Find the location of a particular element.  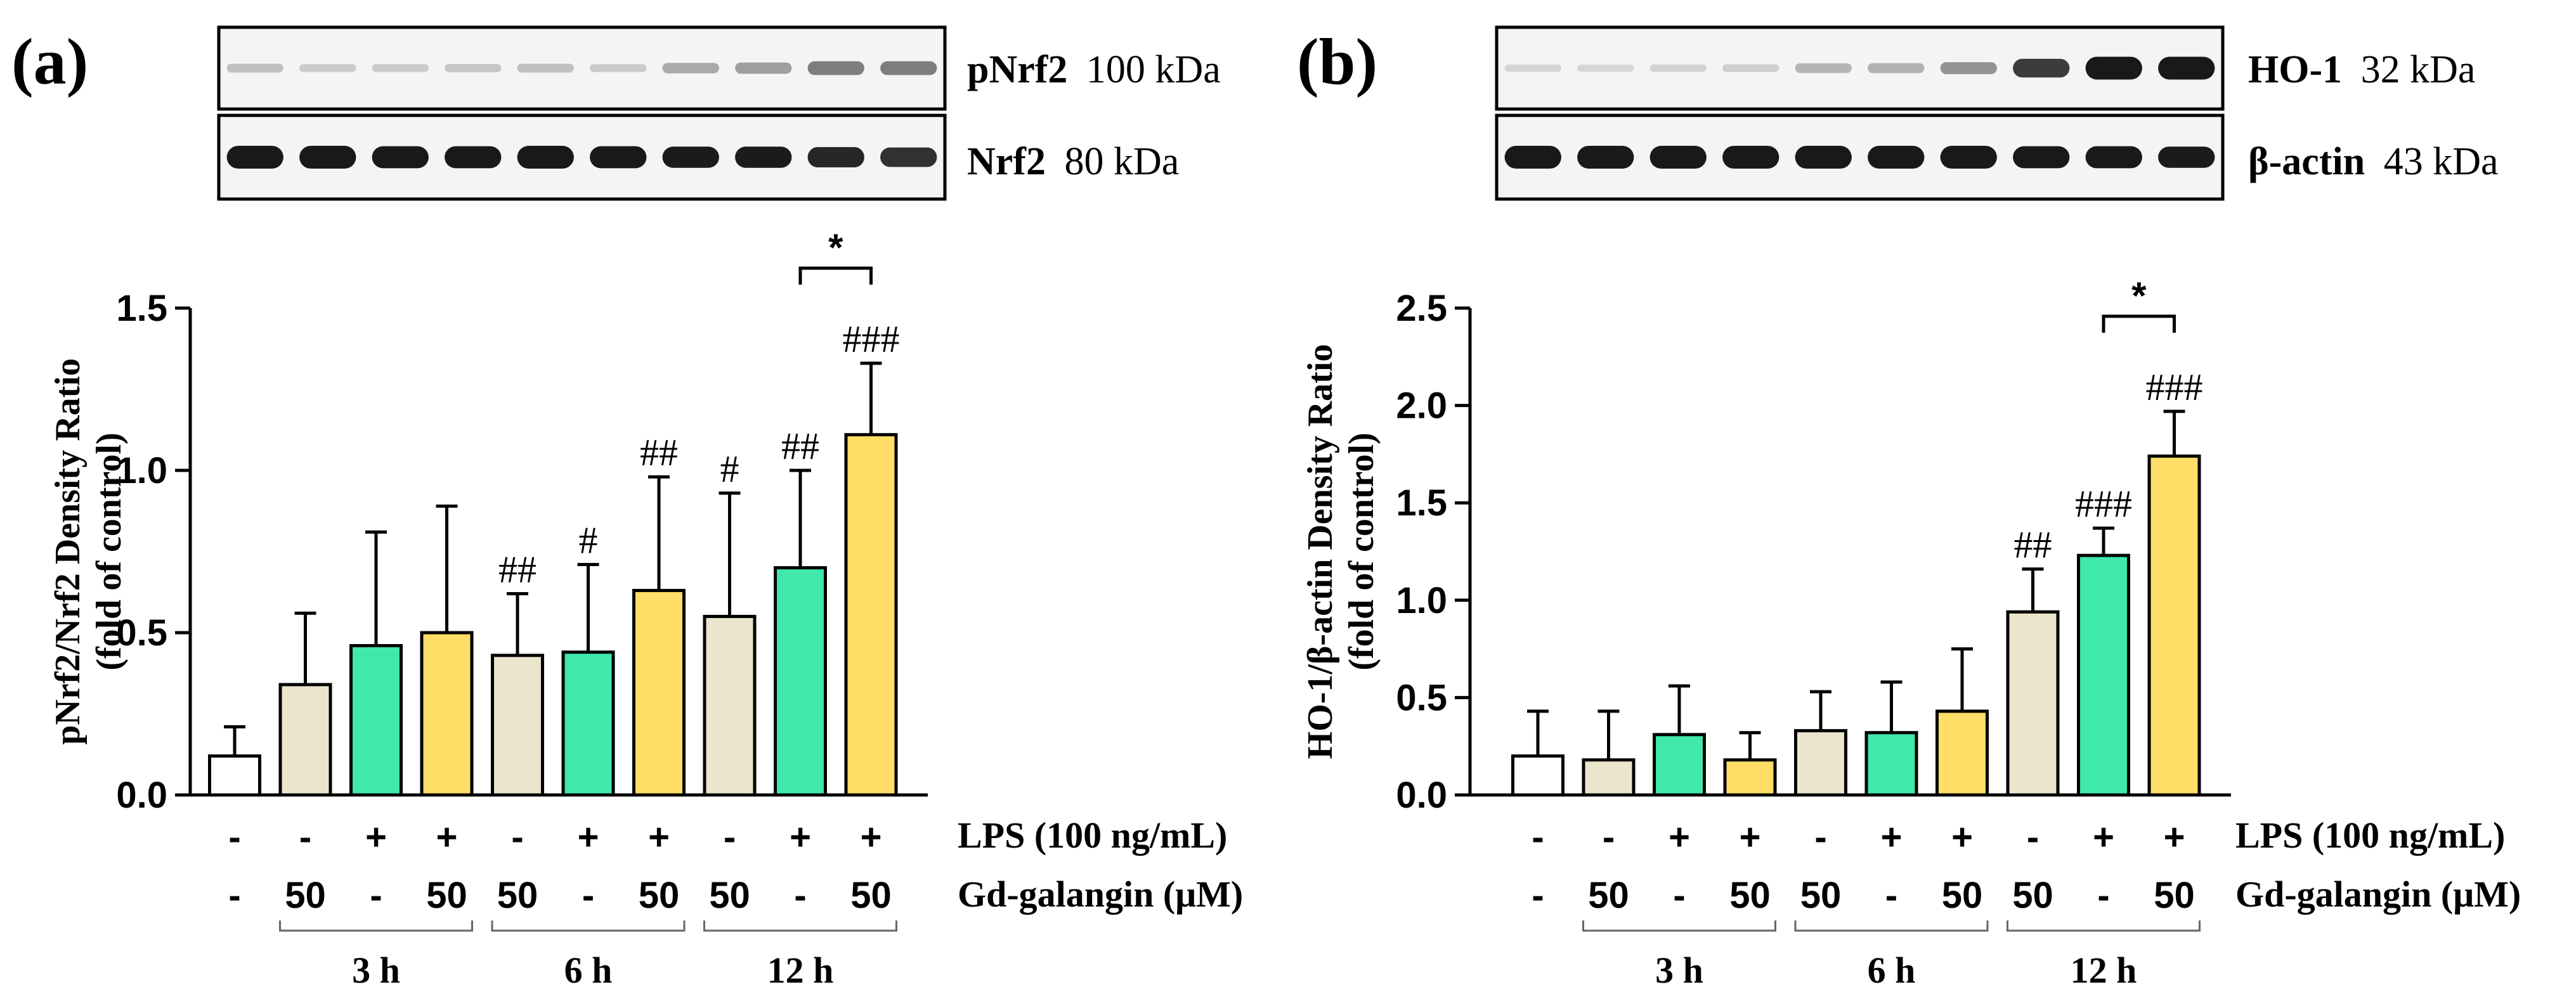

chart-a-time-label: 6 h is located at coordinates (588, 970).